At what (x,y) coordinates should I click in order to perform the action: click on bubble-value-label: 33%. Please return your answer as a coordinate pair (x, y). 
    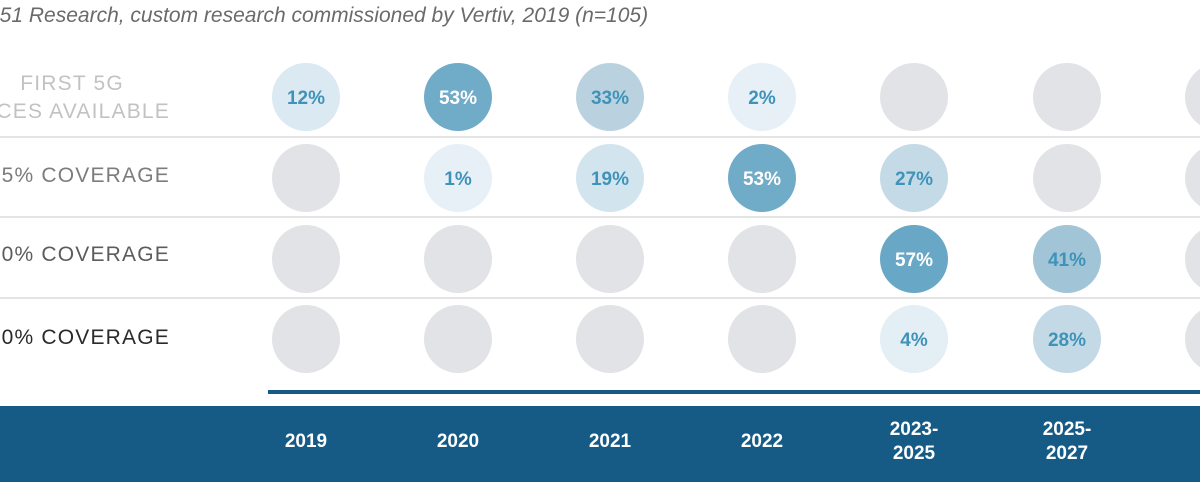
    Looking at the image, I should click on (610, 98).